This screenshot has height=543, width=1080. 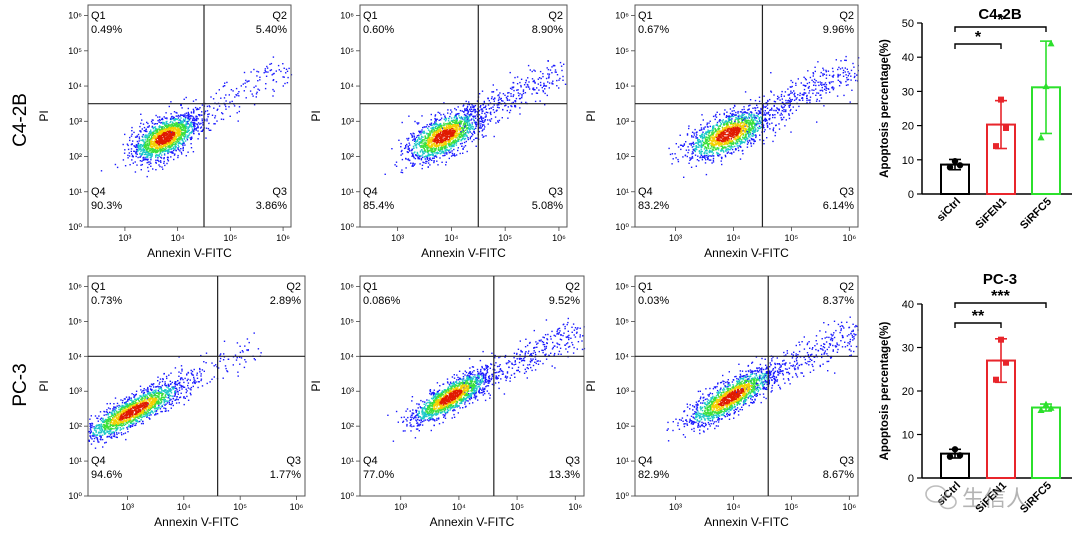 I want to click on quadrant-q2-label: Q2, so click(x=555, y=16).